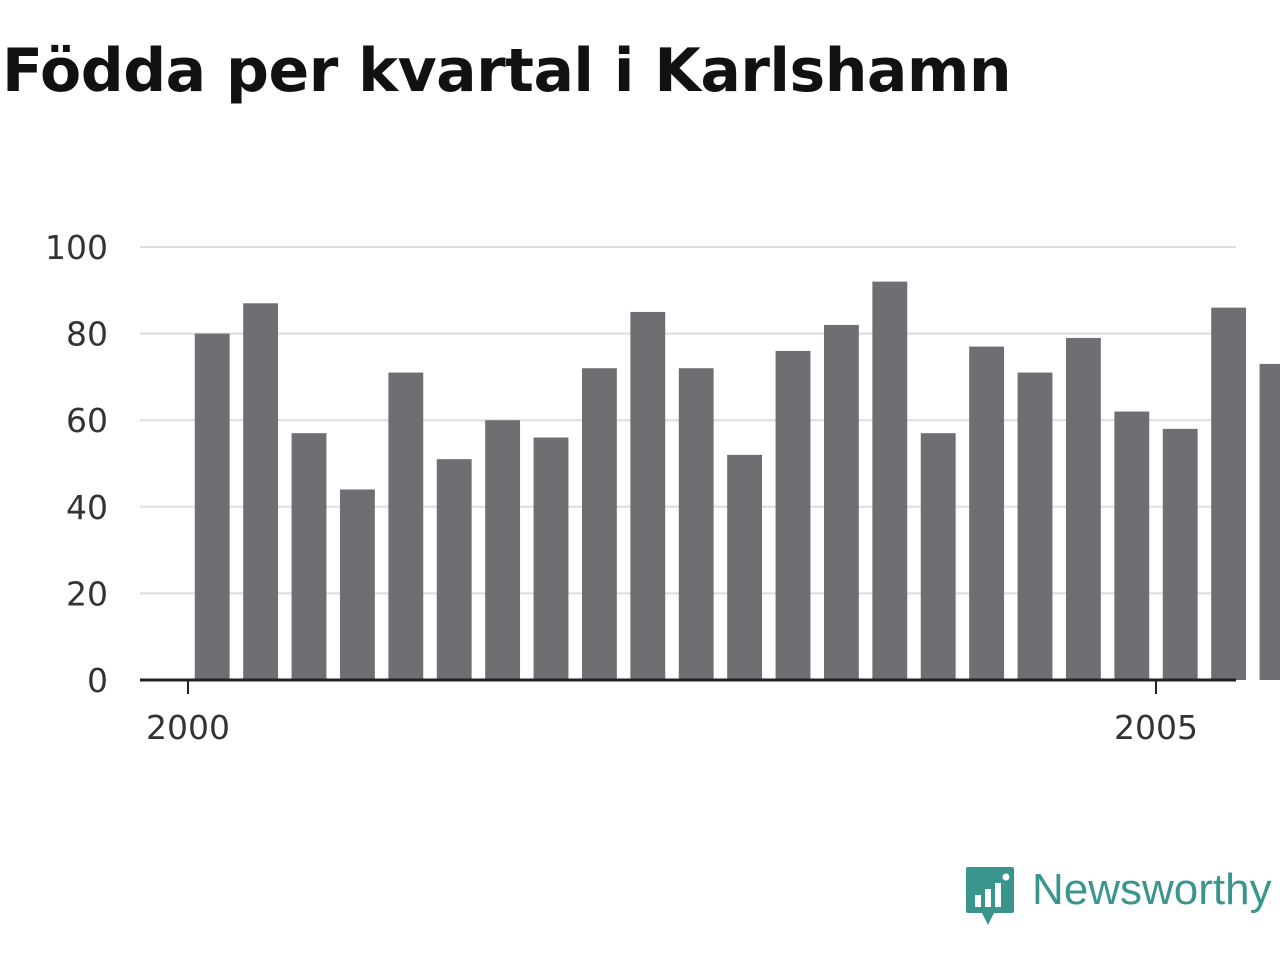 Image resolution: width=1280 pixels, height=960 pixels. What do you see at coordinates (1156, 727) in the screenshot?
I see `x-tick-label: 2005` at bounding box center [1156, 727].